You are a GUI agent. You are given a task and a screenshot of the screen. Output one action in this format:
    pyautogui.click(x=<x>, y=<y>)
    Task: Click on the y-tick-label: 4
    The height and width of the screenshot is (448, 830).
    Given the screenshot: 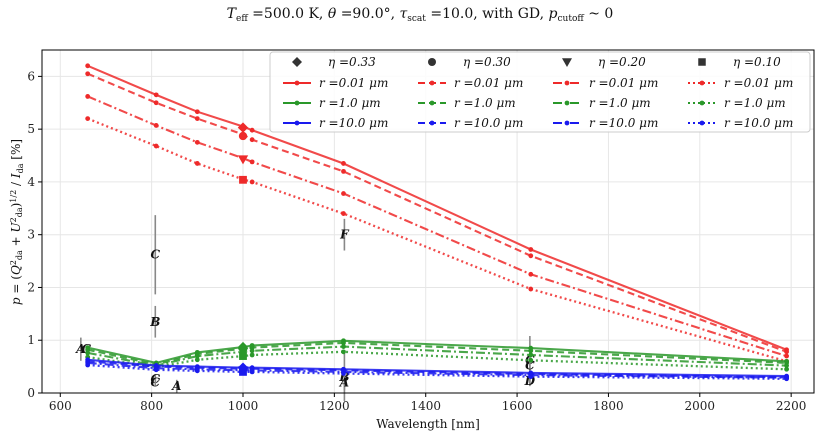 What is the action you would take?
    pyautogui.click(x=31, y=182)
    